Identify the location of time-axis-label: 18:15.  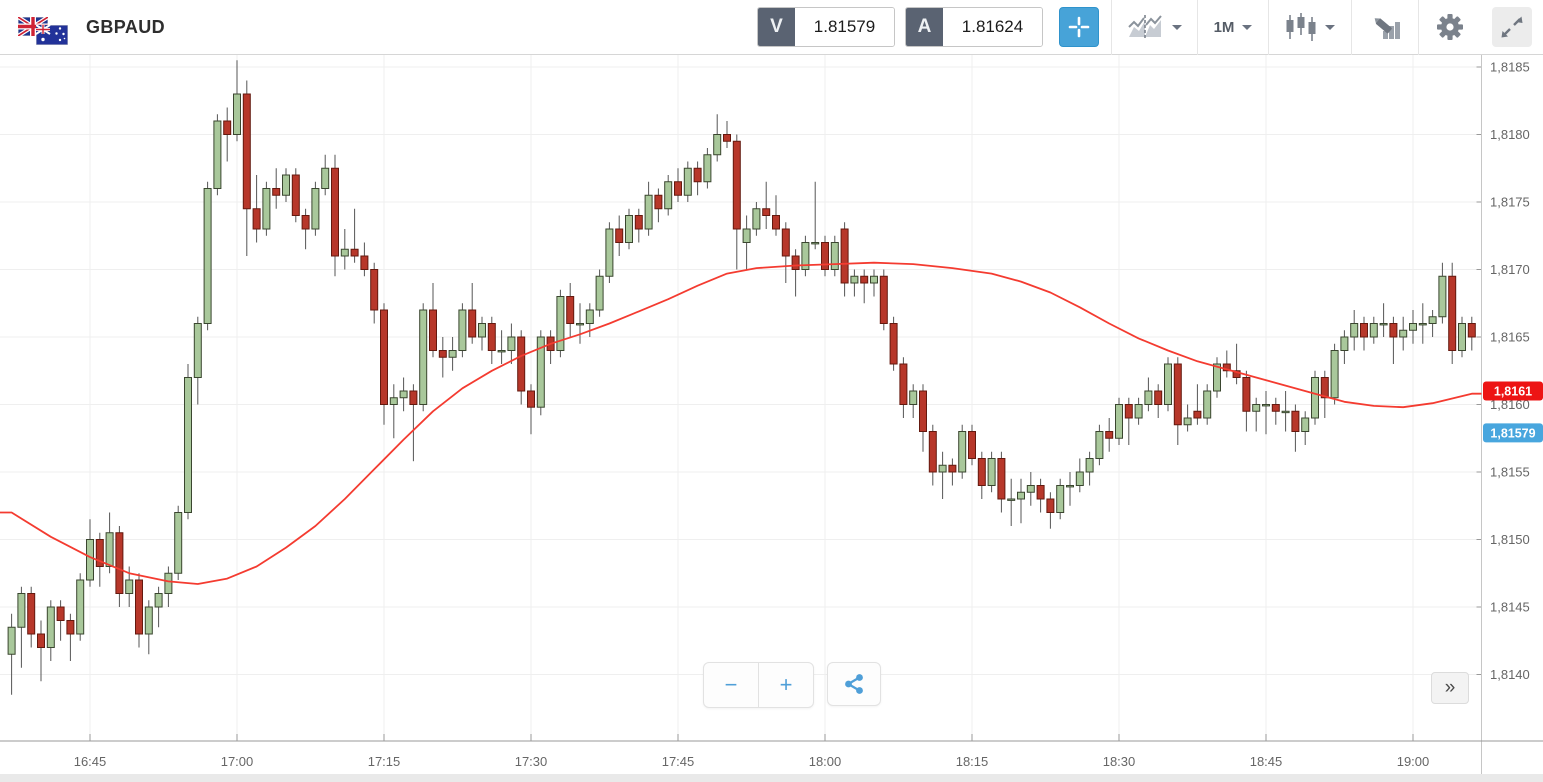
(972, 761).